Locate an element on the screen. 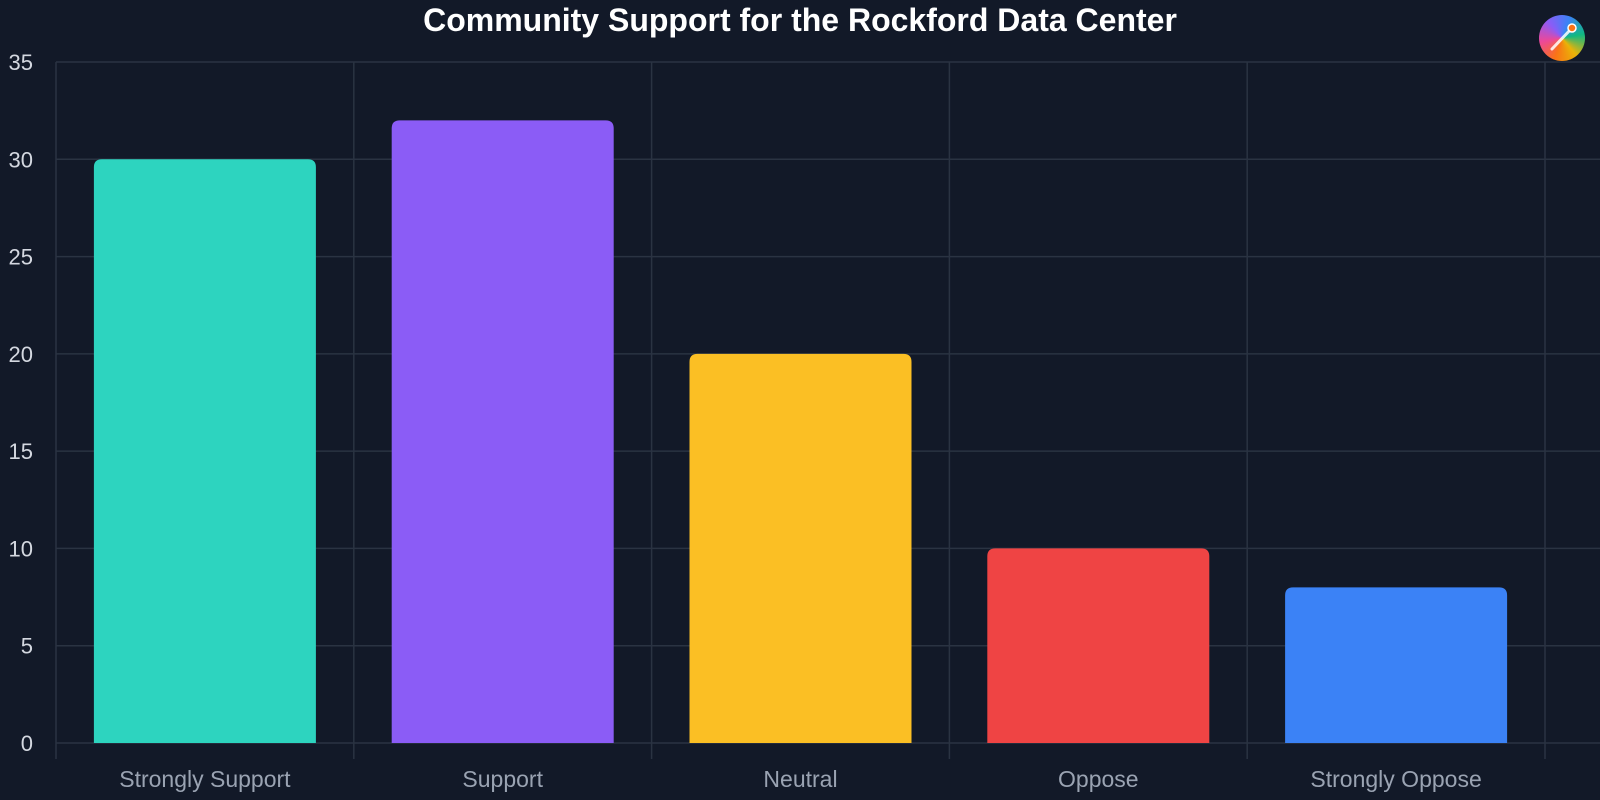 The image size is (1600, 800). color-wheel-logo-icon is located at coordinates (1562, 38).